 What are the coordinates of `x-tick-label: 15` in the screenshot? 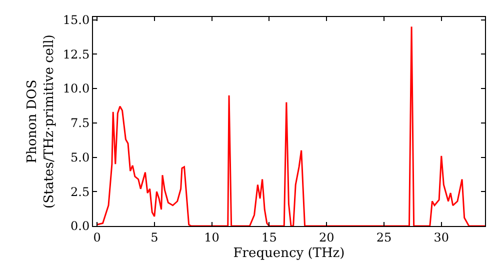 It's located at (269, 237).